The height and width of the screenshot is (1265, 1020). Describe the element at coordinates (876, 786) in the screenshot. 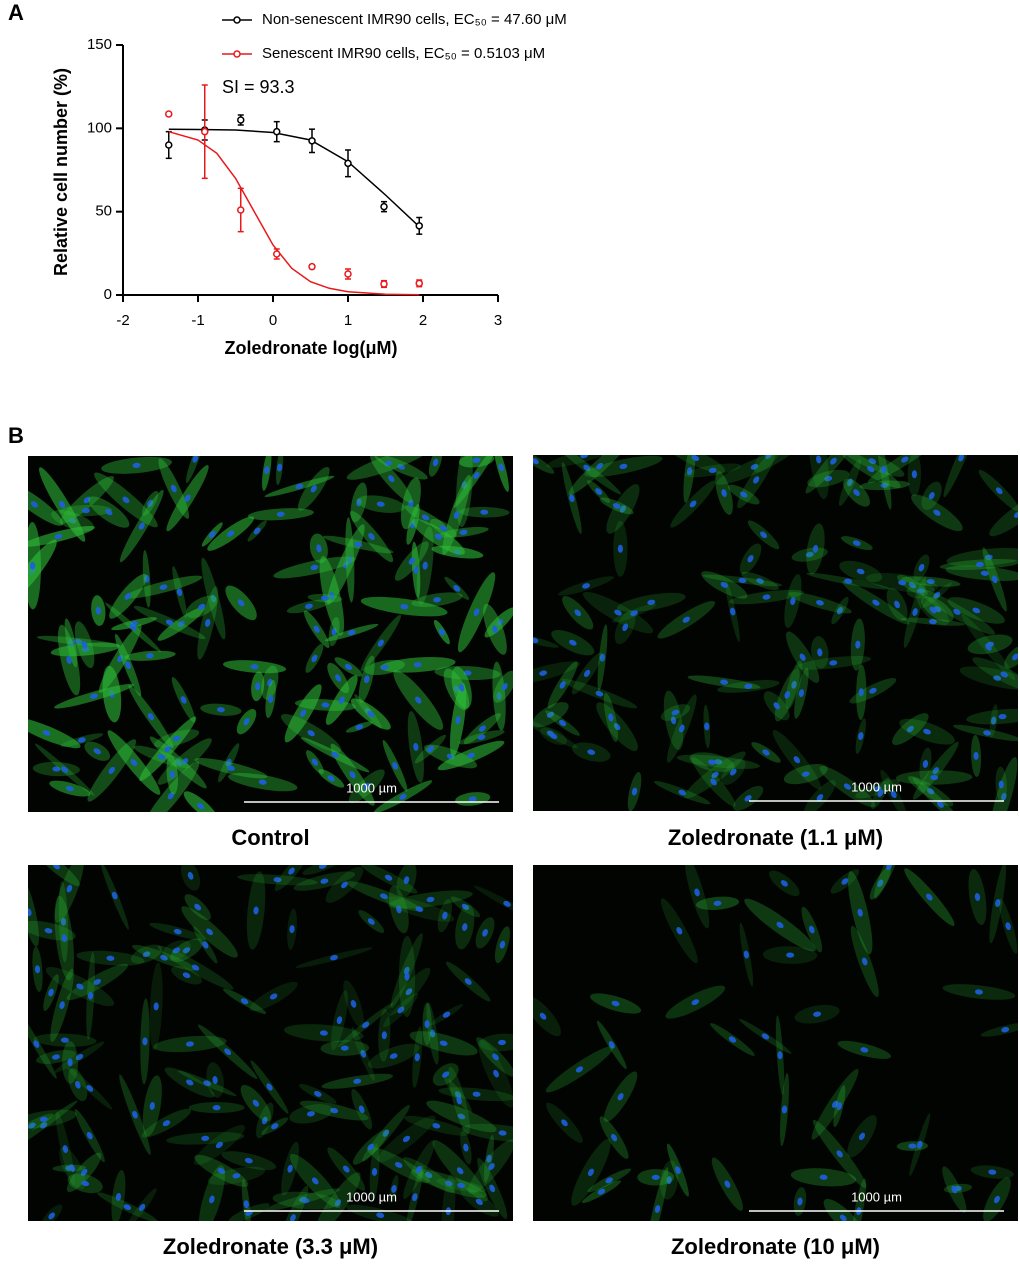

I see `scale-bar-label: 1000 µm` at that location.